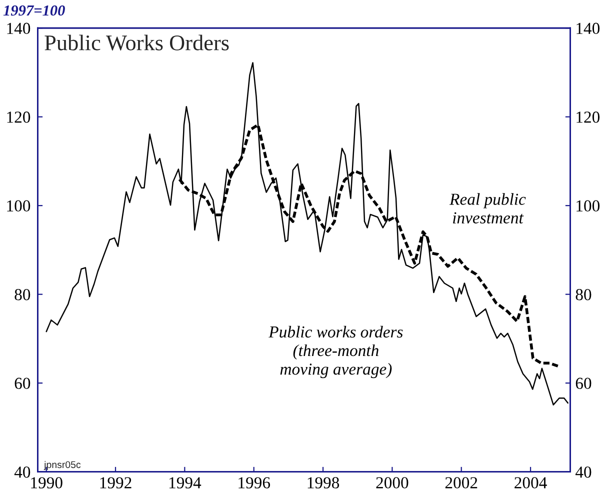  I want to click on series-label: Real public investment, so click(487, 208).